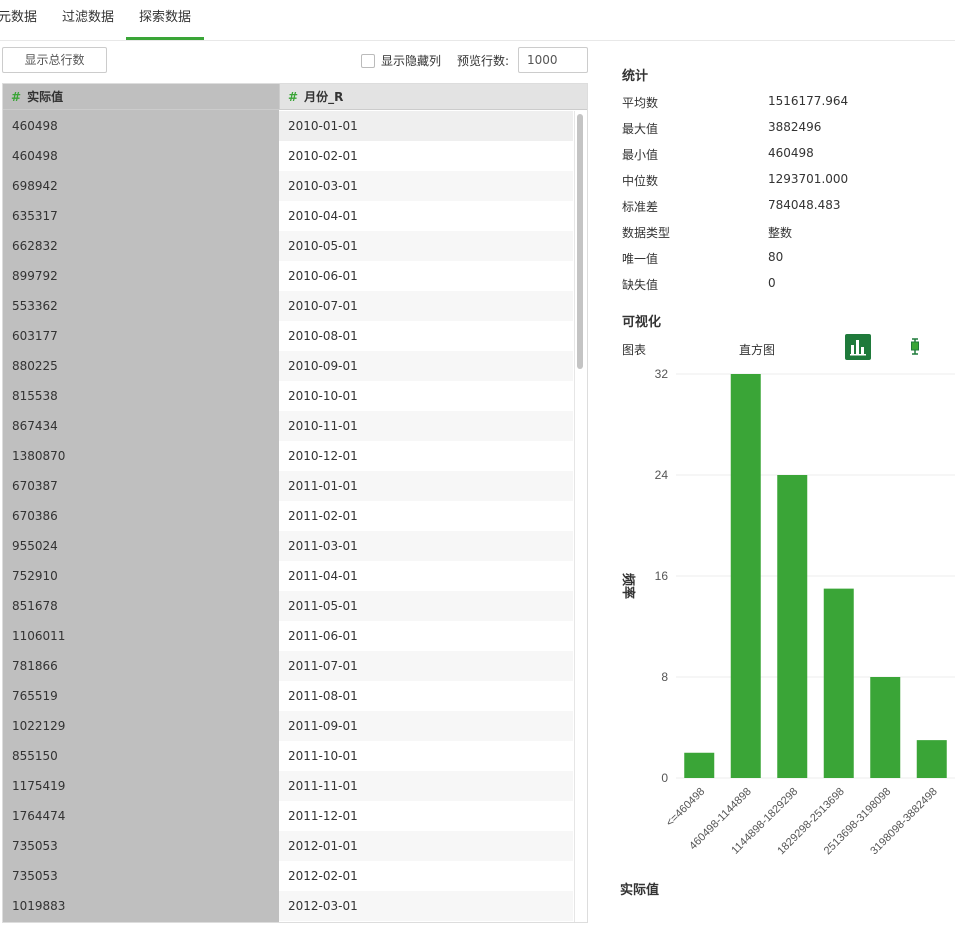 The width and height of the screenshot is (955, 928). I want to click on cell-month: 2010-11-01, so click(426, 426).